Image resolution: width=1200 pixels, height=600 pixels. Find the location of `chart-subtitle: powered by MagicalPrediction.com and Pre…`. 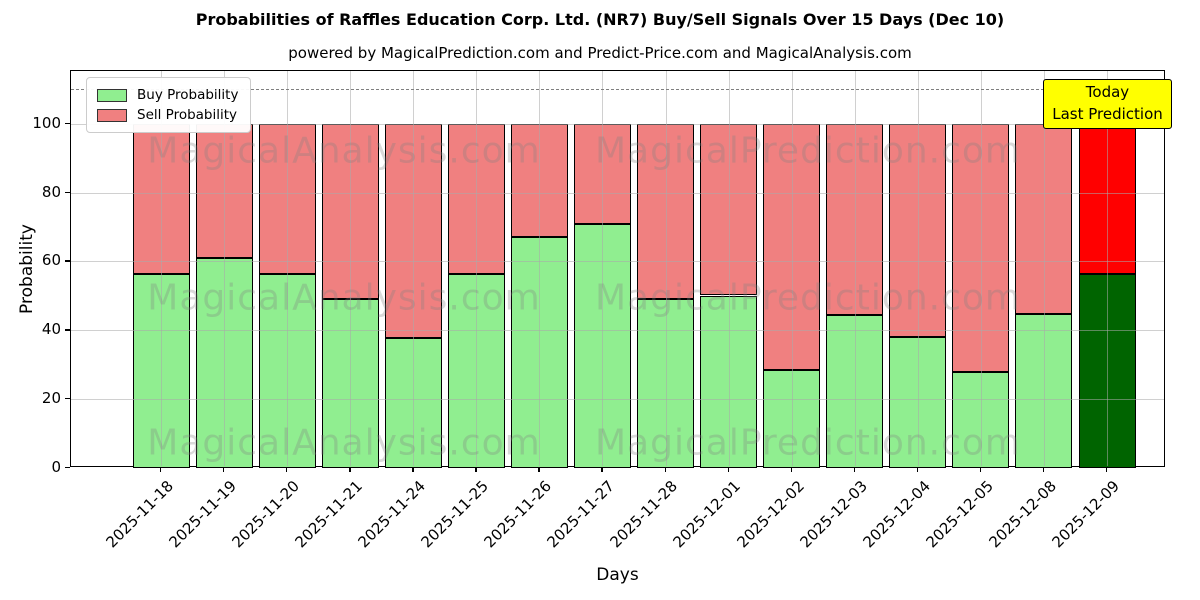

chart-subtitle: powered by MagicalPrediction.com and Pre… is located at coordinates (600, 53).